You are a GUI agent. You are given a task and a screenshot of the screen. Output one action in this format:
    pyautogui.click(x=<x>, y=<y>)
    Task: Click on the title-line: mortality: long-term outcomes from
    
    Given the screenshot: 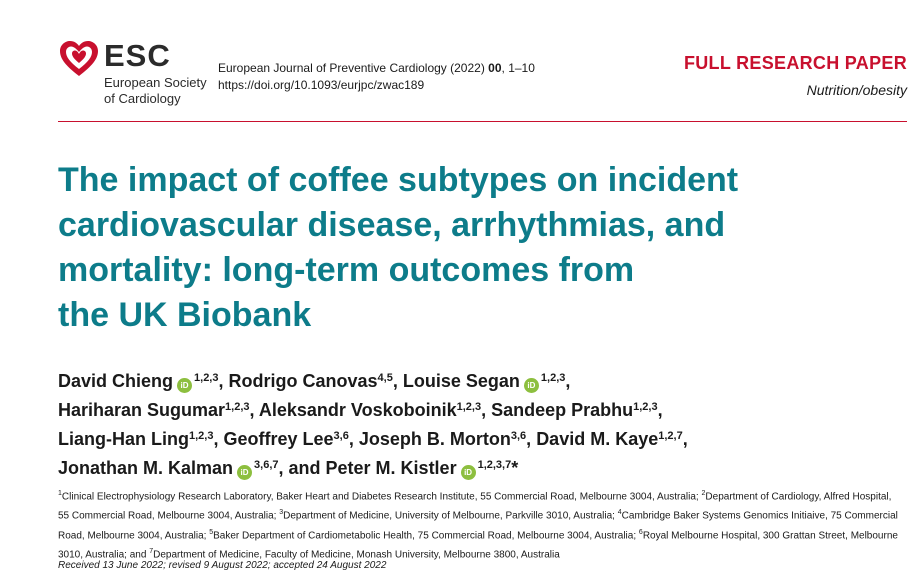 What is the action you would take?
    pyautogui.click(x=346, y=270)
    